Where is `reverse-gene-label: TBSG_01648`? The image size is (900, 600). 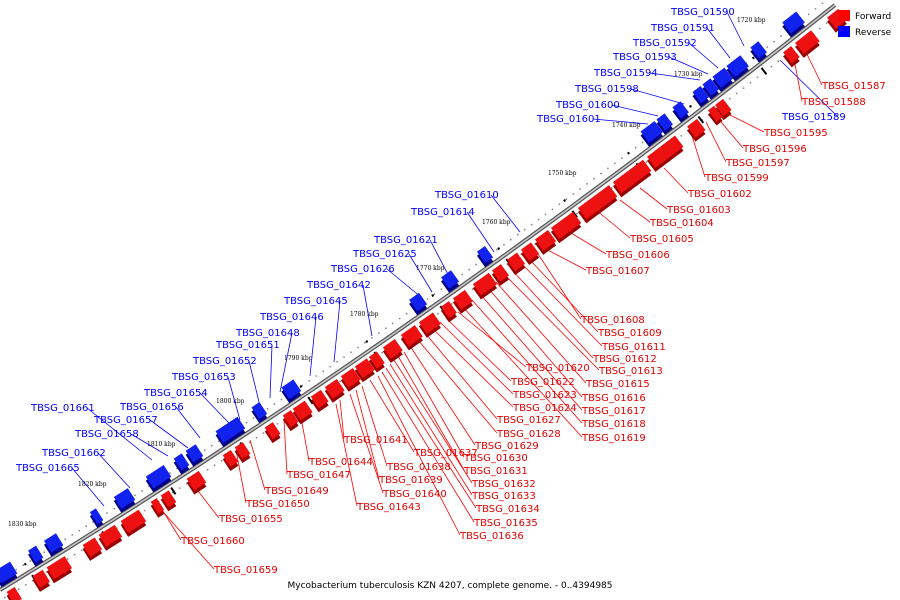
reverse-gene-label: TBSG_01648 is located at coordinates (267, 333).